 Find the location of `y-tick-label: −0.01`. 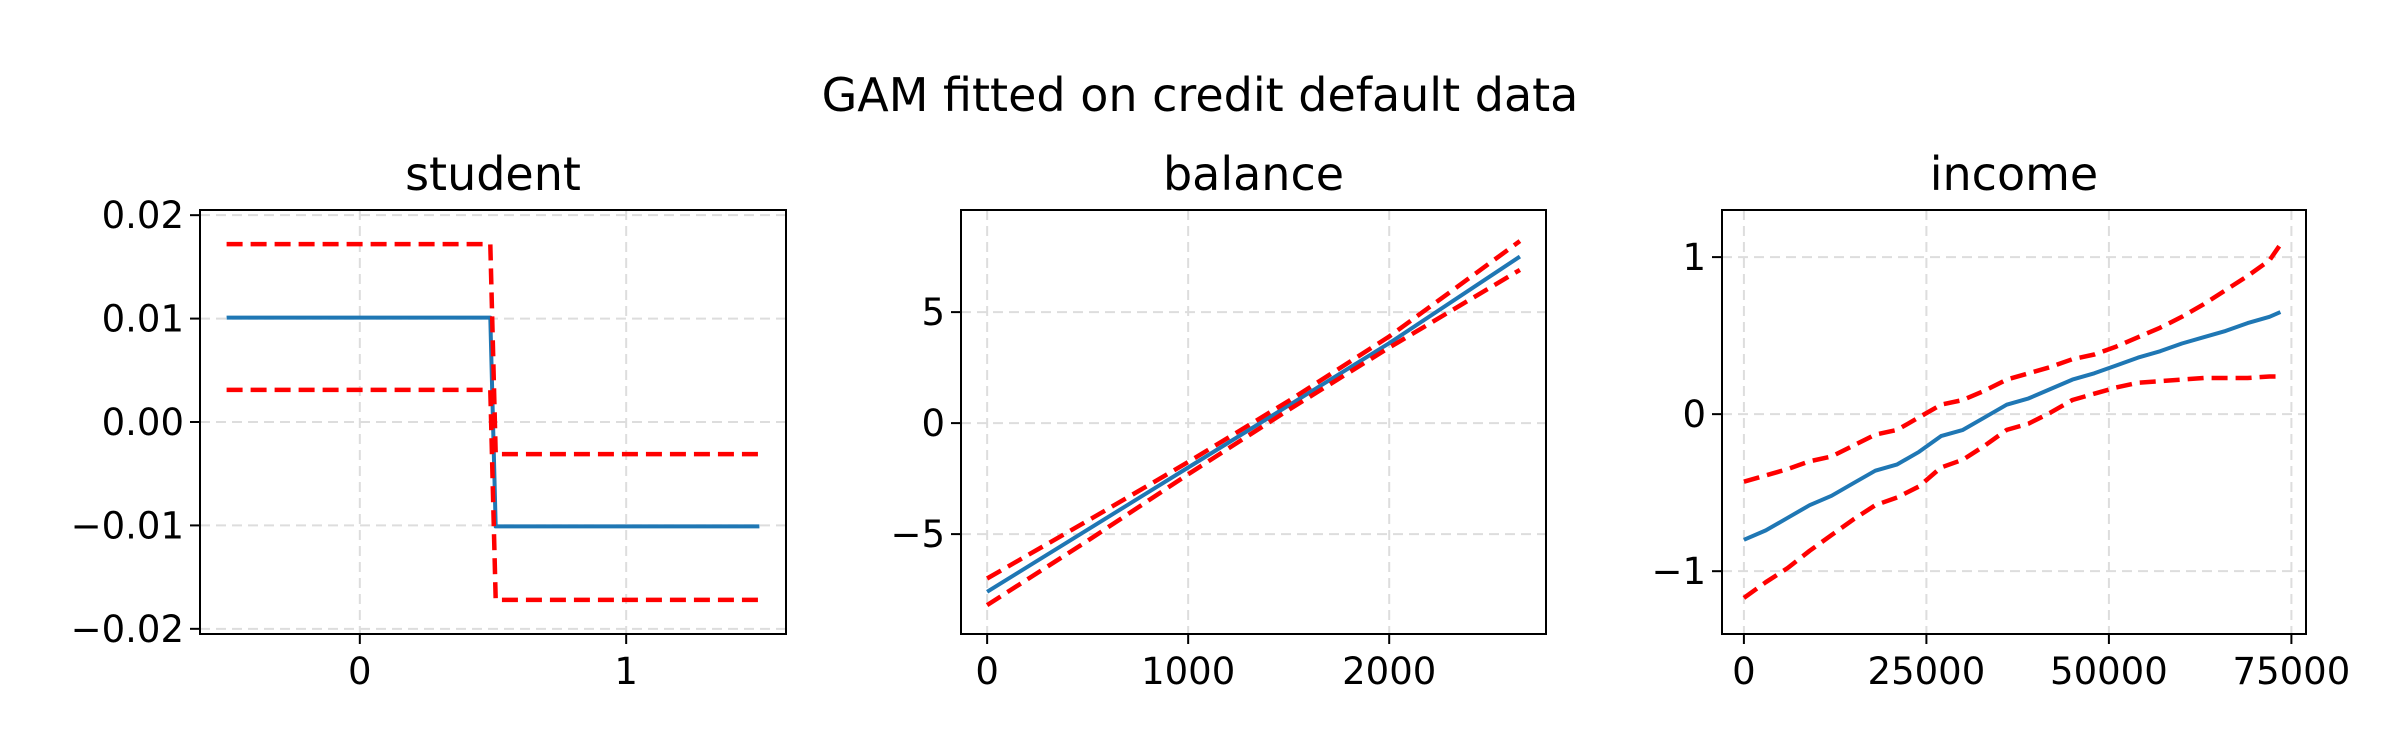

y-tick-label: −0.01 is located at coordinates (127, 525).